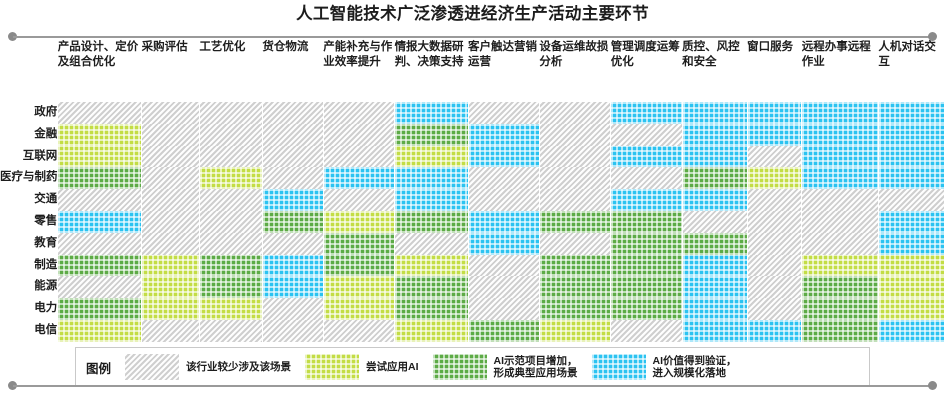 This screenshot has width=945, height=400. What do you see at coordinates (505, 367) in the screenshot?
I see `legend-item-demo: AI示范项目增加， 形成典型应用场景` at bounding box center [505, 367].